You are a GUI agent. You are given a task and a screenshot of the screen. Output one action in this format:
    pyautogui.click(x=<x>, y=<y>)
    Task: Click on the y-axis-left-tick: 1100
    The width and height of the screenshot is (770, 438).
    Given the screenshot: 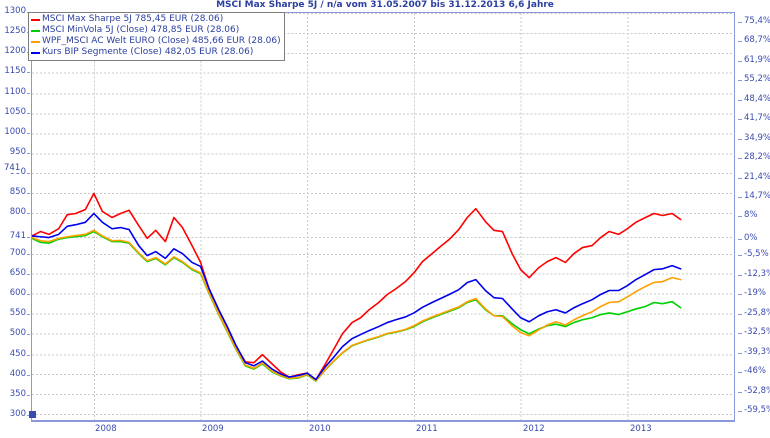 What is the action you would take?
    pyautogui.click(x=15, y=91)
    